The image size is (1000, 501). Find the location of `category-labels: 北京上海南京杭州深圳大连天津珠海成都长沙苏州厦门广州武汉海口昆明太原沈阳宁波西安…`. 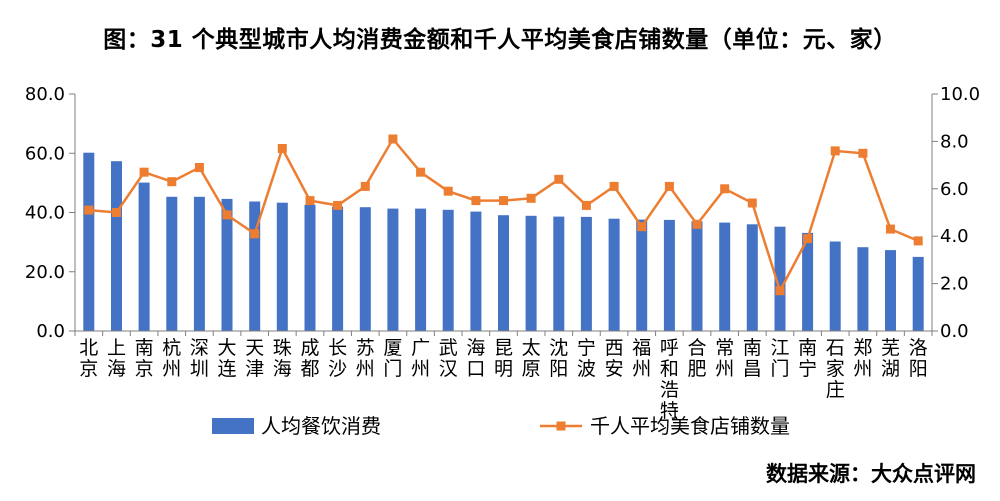

category-labels: 北京上海南京杭州深圳大连天津珠海成都长沙苏州厦门广州武汉海口昆明太原沈阳宁波西安… is located at coordinates (503, 379).